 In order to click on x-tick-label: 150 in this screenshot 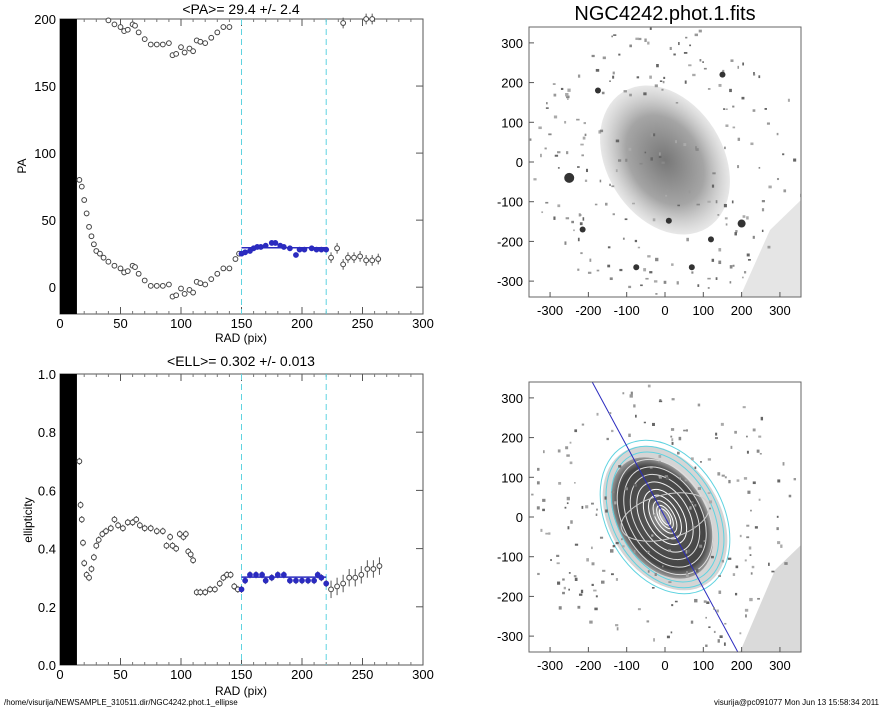, I will do `click(242, 674)`.